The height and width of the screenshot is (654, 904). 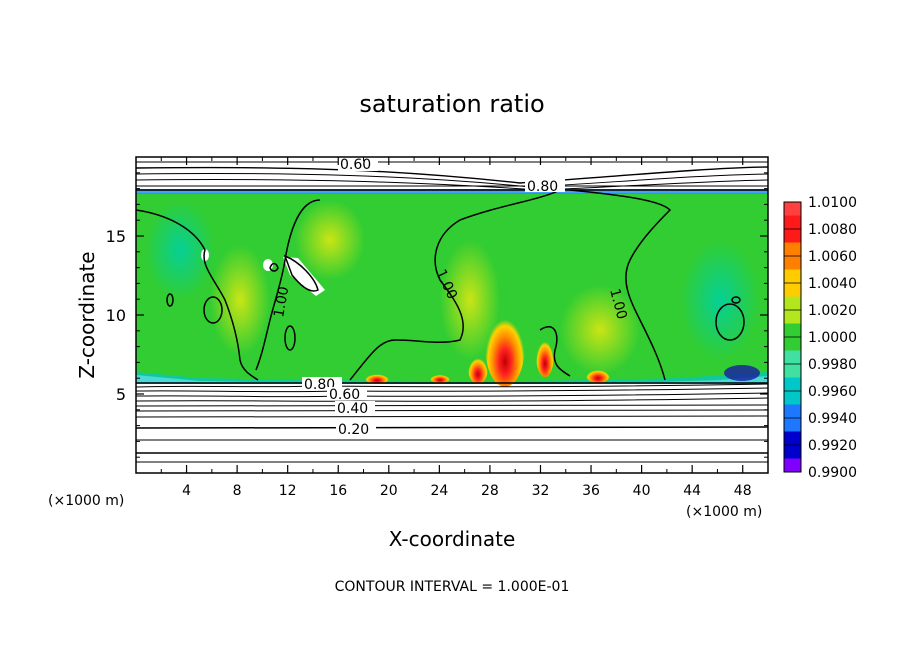 What do you see at coordinates (389, 491) in the screenshot?
I see `x-tick-label: 20` at bounding box center [389, 491].